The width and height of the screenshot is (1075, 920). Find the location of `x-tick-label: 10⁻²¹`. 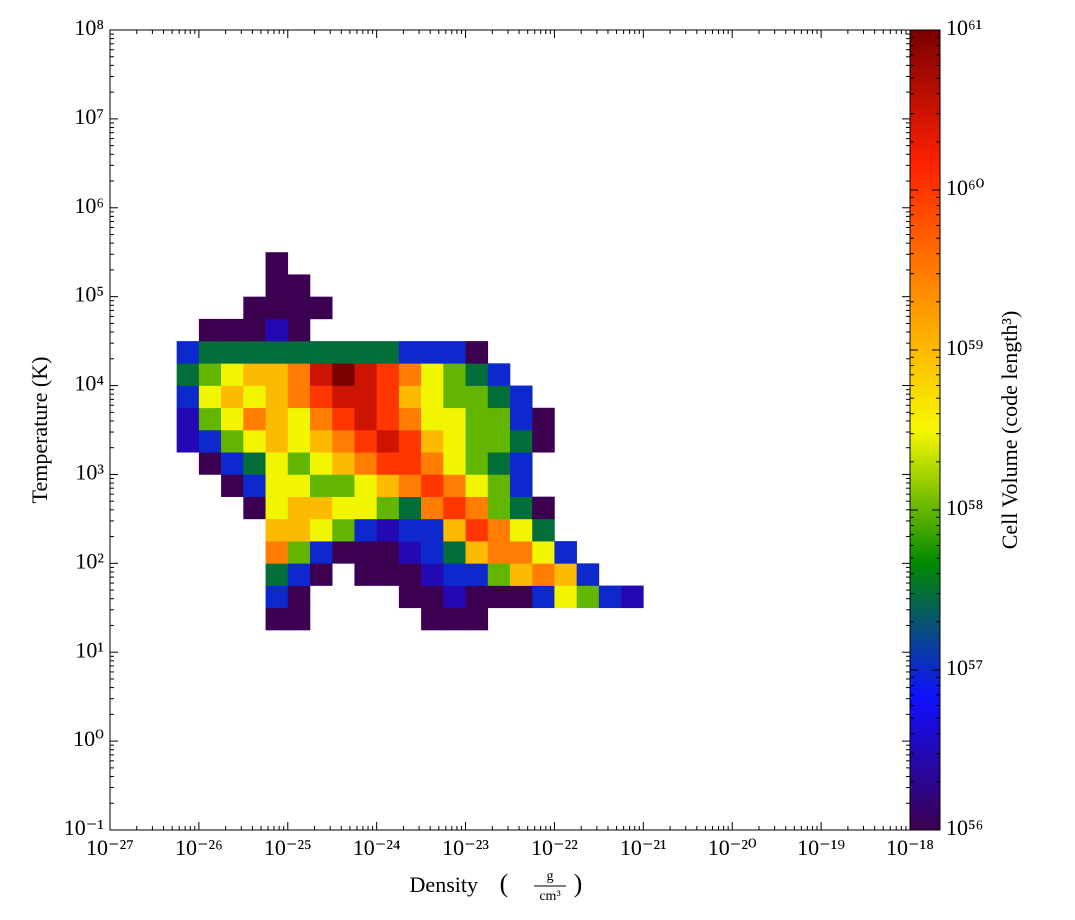

x-tick-label: 10⁻²¹ is located at coordinates (643, 847).